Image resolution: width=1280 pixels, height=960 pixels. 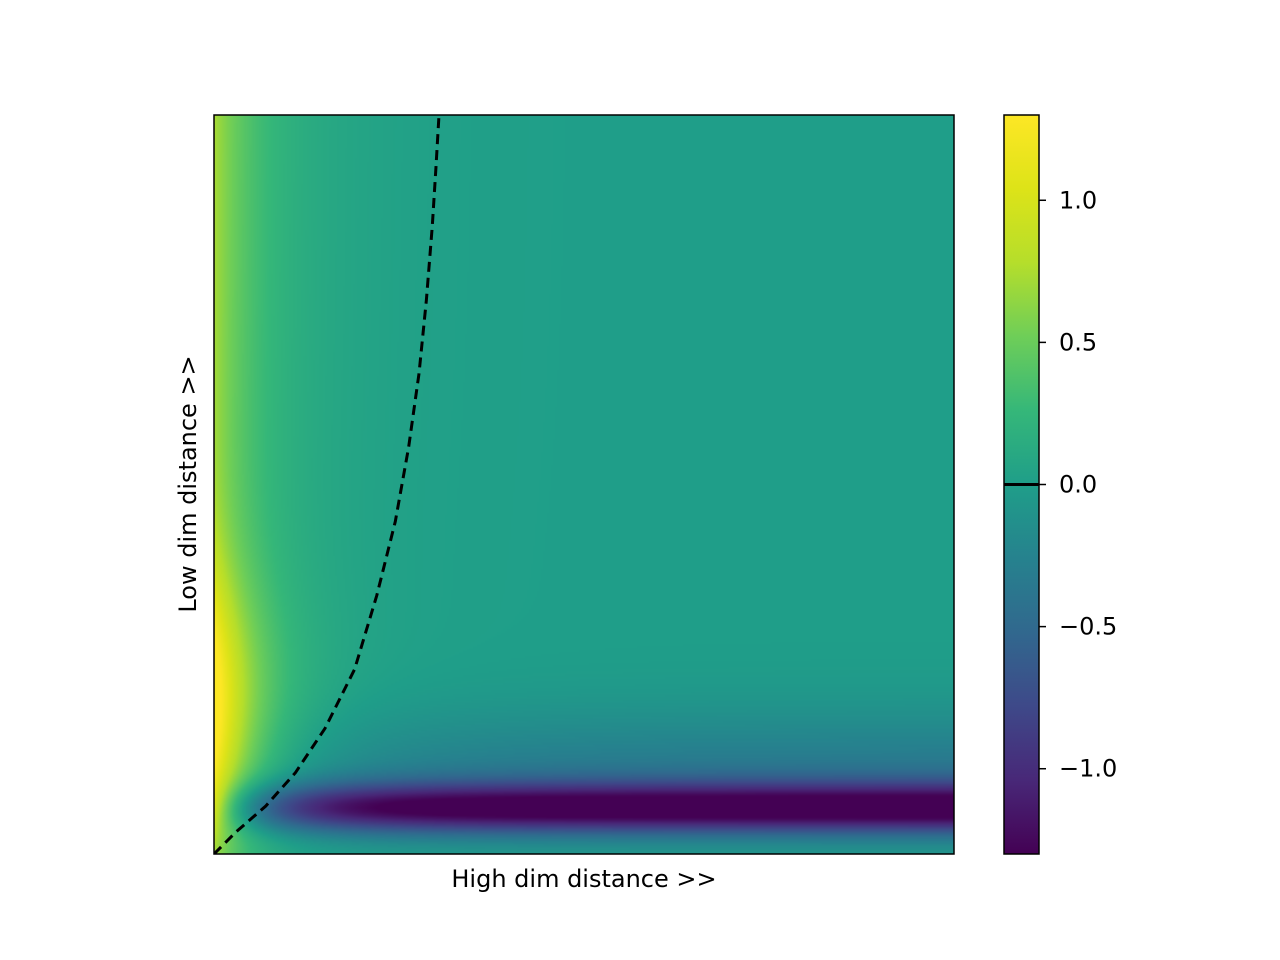 What do you see at coordinates (1078, 200) in the screenshot?
I see `colorbar-tick-label: 1.0` at bounding box center [1078, 200].